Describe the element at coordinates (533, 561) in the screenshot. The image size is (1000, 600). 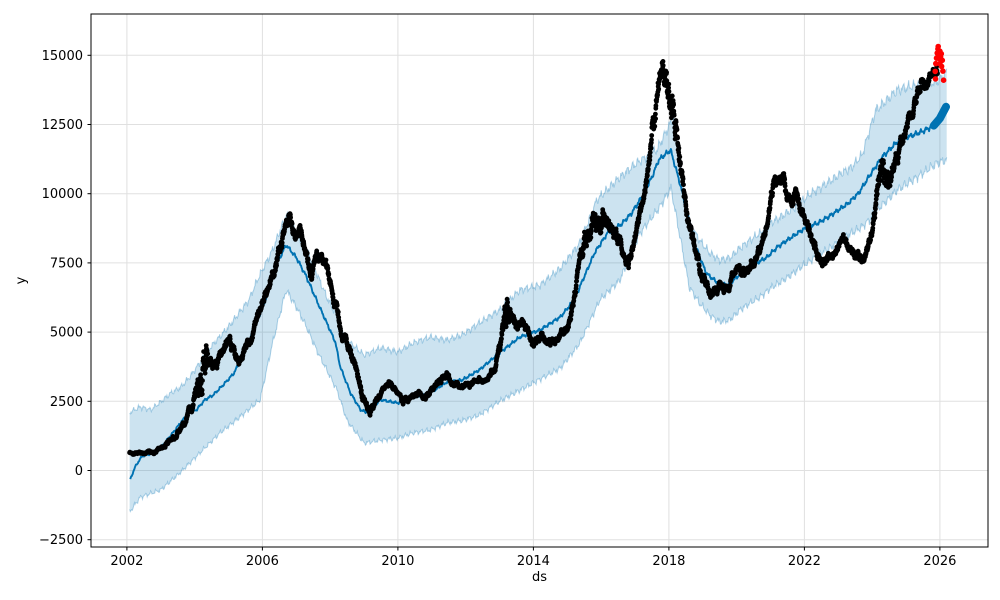
I see `x-tick-label: 2014` at that location.